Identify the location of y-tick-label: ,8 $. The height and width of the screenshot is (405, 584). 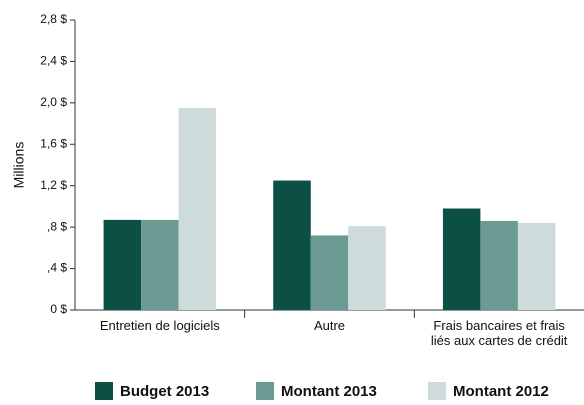
(57, 226).